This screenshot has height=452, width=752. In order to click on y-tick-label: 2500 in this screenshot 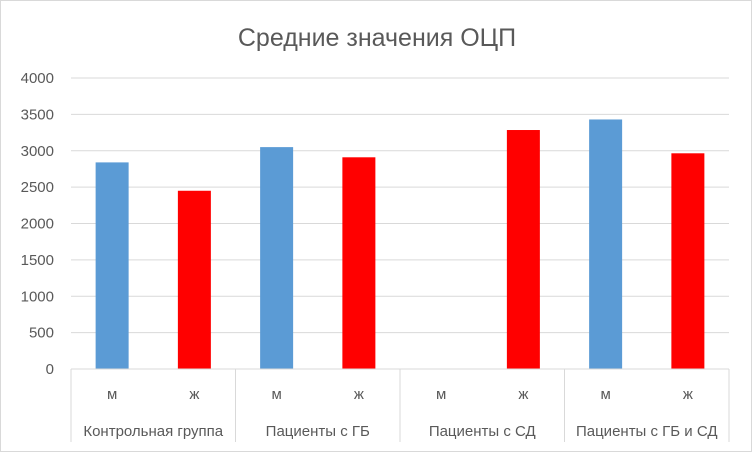, I will do `click(37, 187)`.